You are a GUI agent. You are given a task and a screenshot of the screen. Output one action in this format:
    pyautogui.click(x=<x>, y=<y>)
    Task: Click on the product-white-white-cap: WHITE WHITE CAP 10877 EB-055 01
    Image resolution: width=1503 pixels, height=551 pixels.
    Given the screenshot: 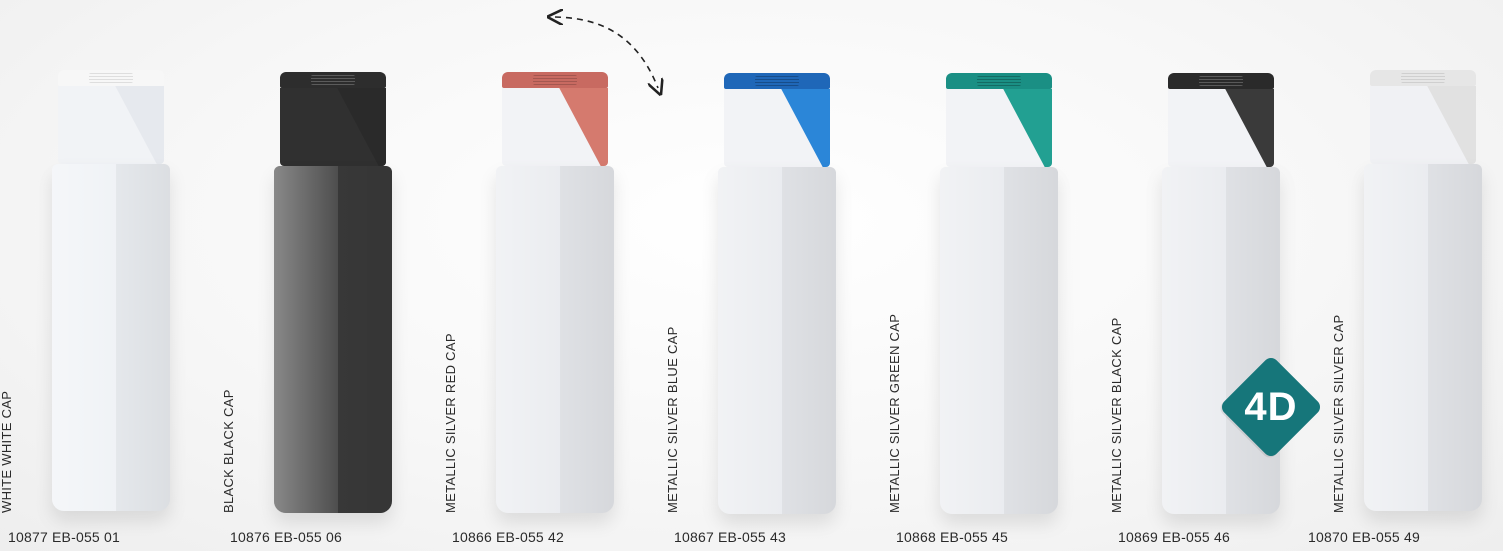 What is the action you would take?
    pyautogui.click(x=100, y=275)
    